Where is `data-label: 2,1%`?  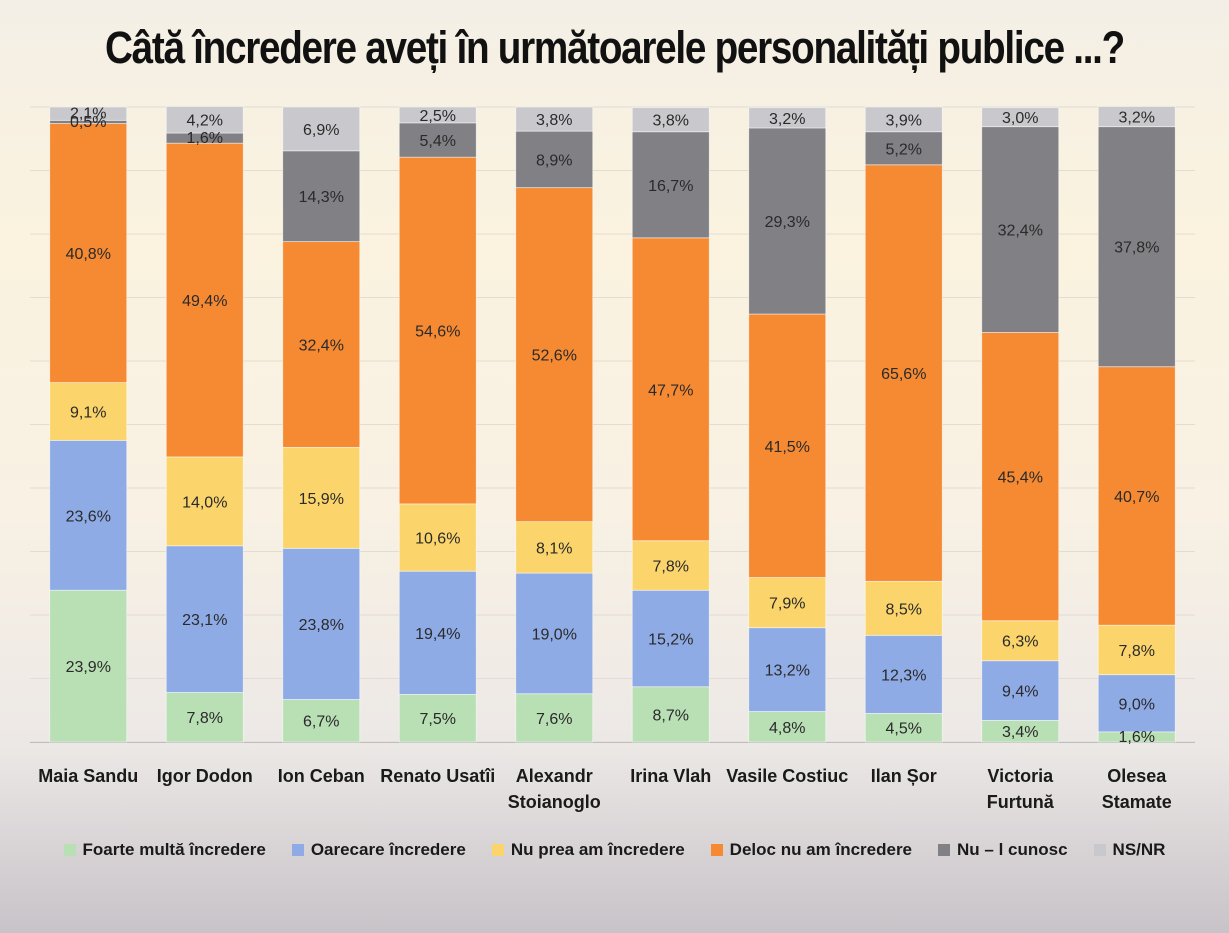
data-label: 2,1% is located at coordinates (88, 114).